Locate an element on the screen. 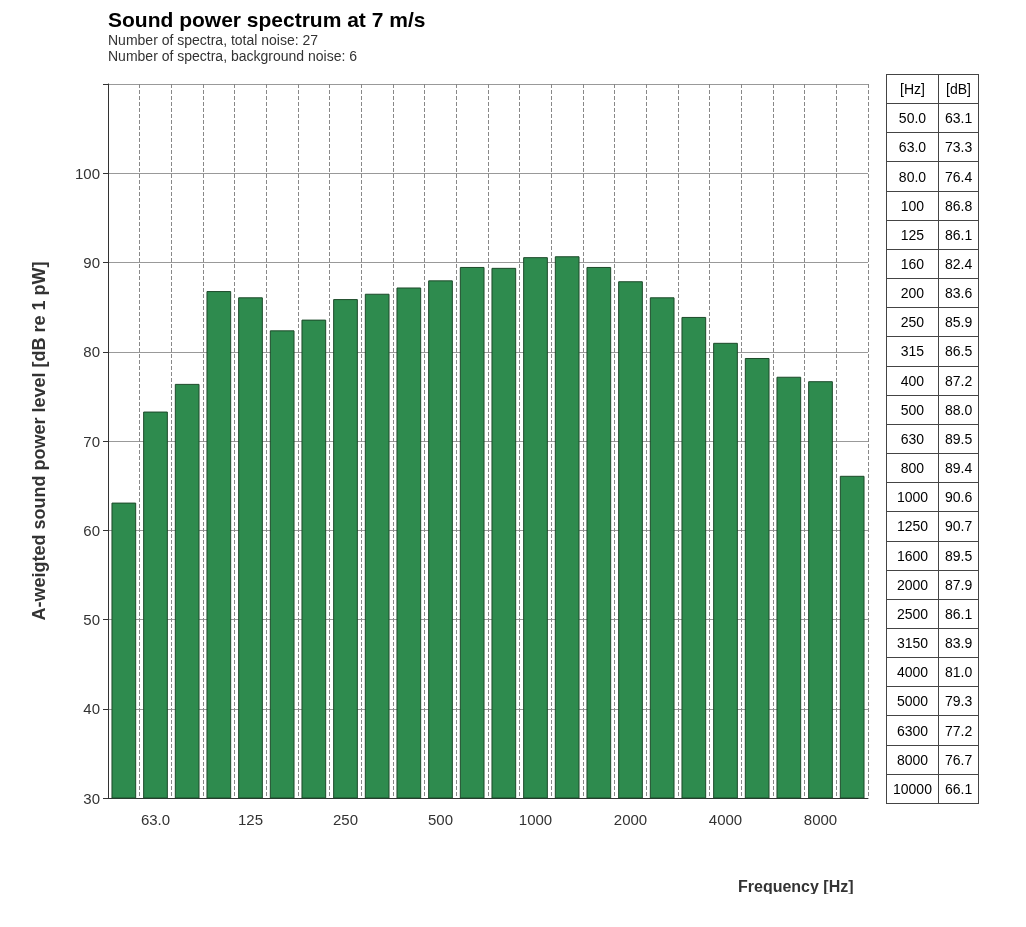  text: 83.9 is located at coordinates (958, 643).